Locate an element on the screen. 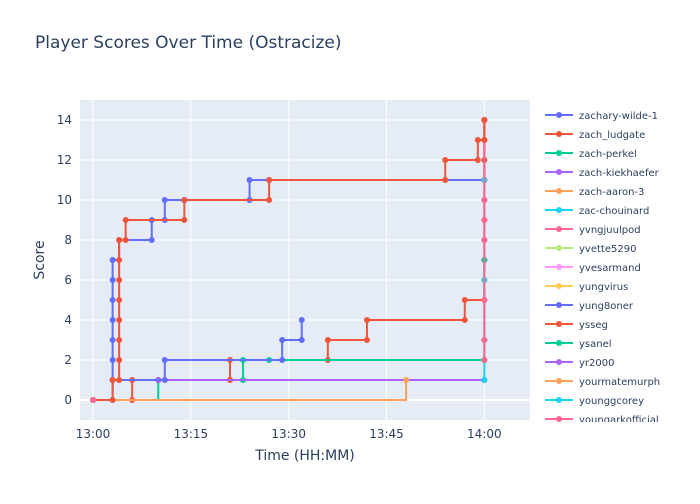  legend-item: zach-aaron-3 is located at coordinates (594, 192).